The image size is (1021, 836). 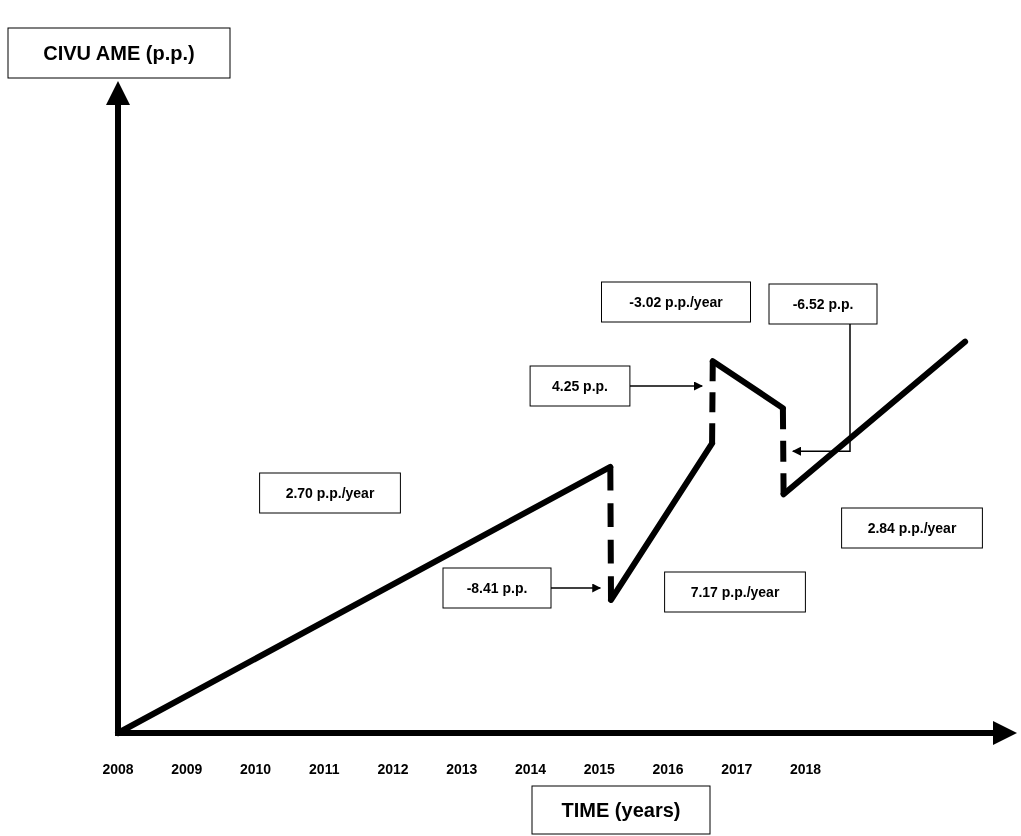 What do you see at coordinates (530, 769) in the screenshot?
I see `x-tick-label: 2014` at bounding box center [530, 769].